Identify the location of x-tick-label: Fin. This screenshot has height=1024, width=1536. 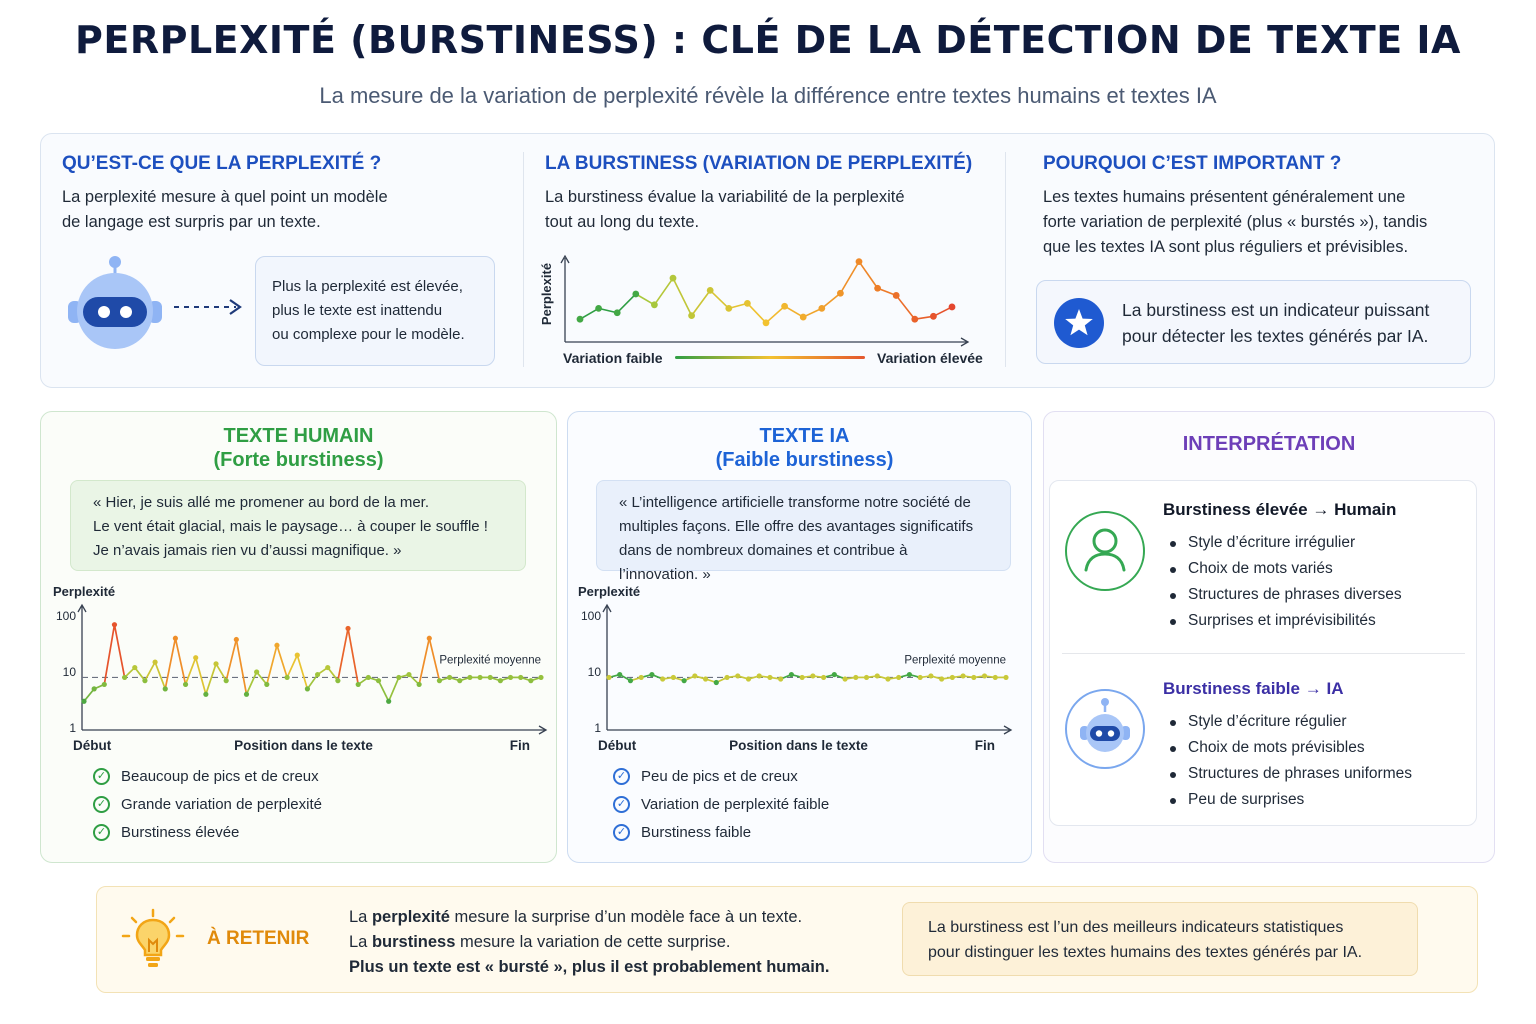
(985, 745).